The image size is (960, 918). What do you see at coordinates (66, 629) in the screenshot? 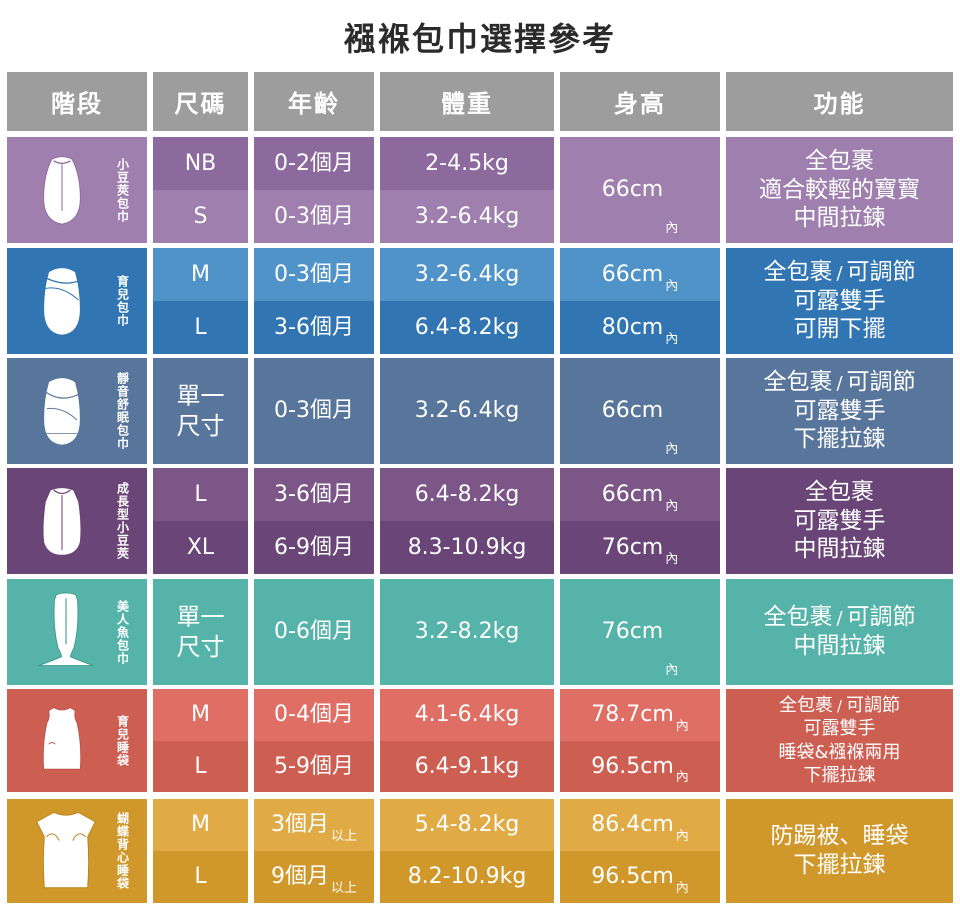
I see `mermaid-icon` at bounding box center [66, 629].